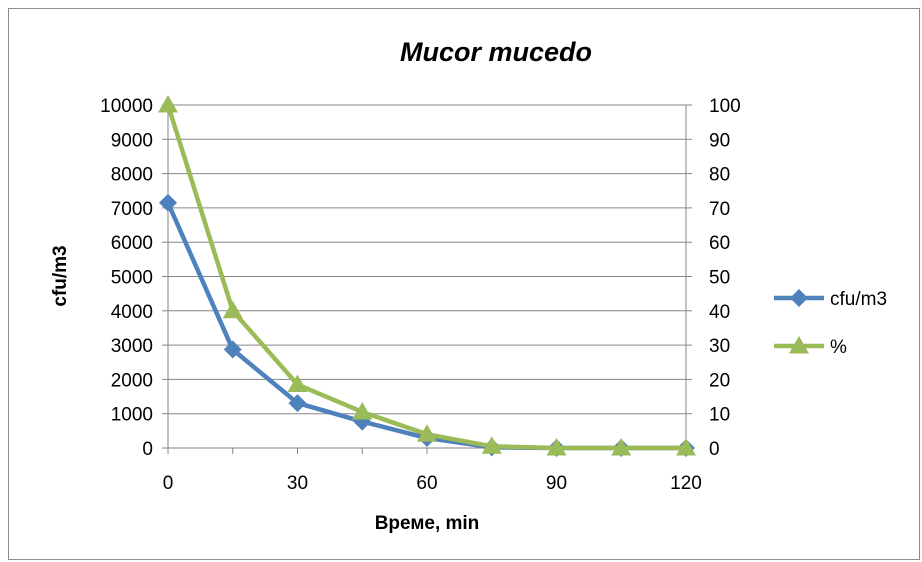 This screenshot has height=562, width=922. Describe the element at coordinates (719, 346) in the screenshot. I see `y2-tick-label: 30` at that location.